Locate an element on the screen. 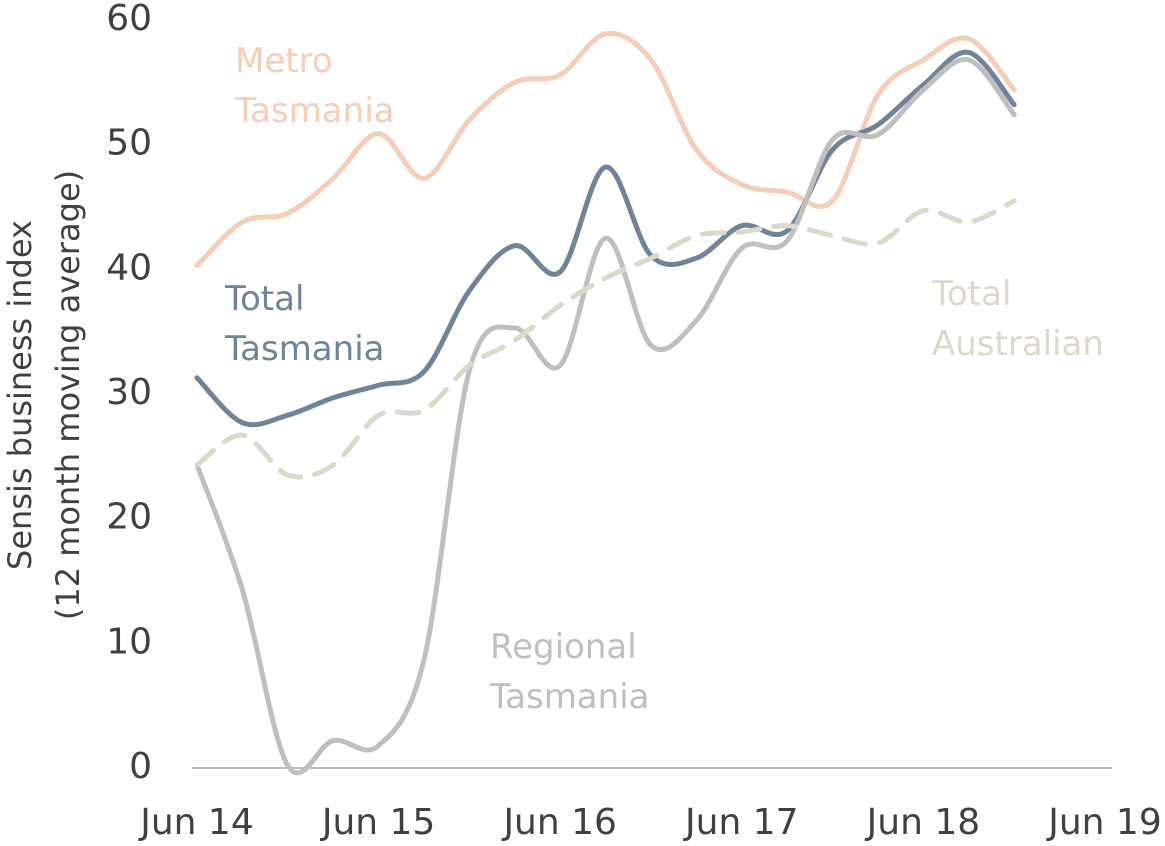 The image size is (1165, 846). y-tick-label: 50 is located at coordinates (129, 143).